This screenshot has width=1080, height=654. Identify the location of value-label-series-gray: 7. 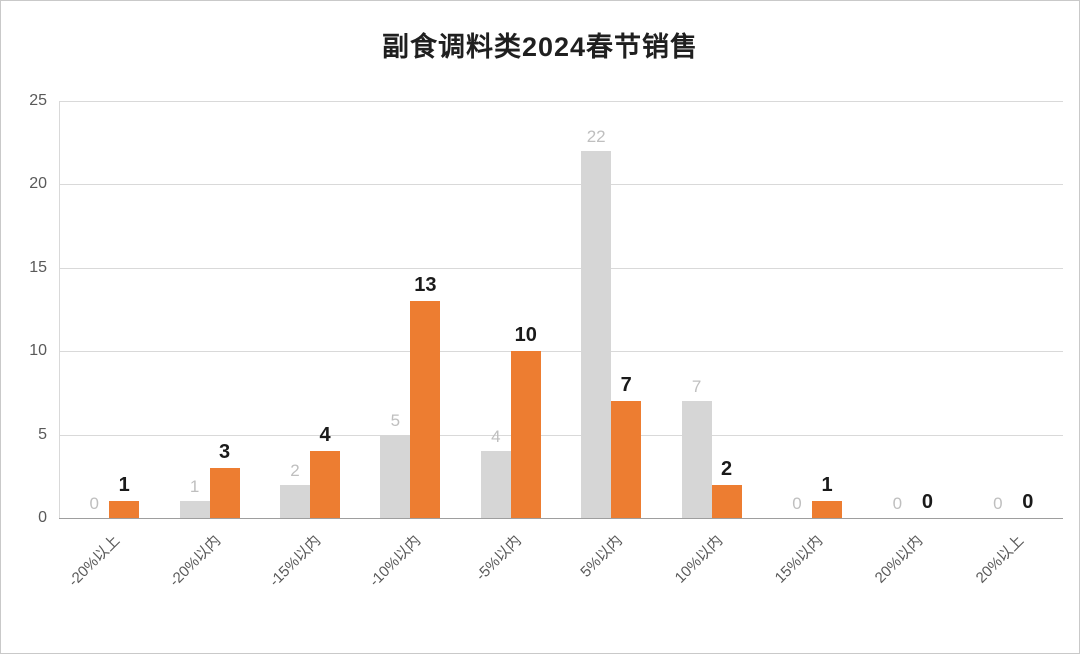
(696, 387).